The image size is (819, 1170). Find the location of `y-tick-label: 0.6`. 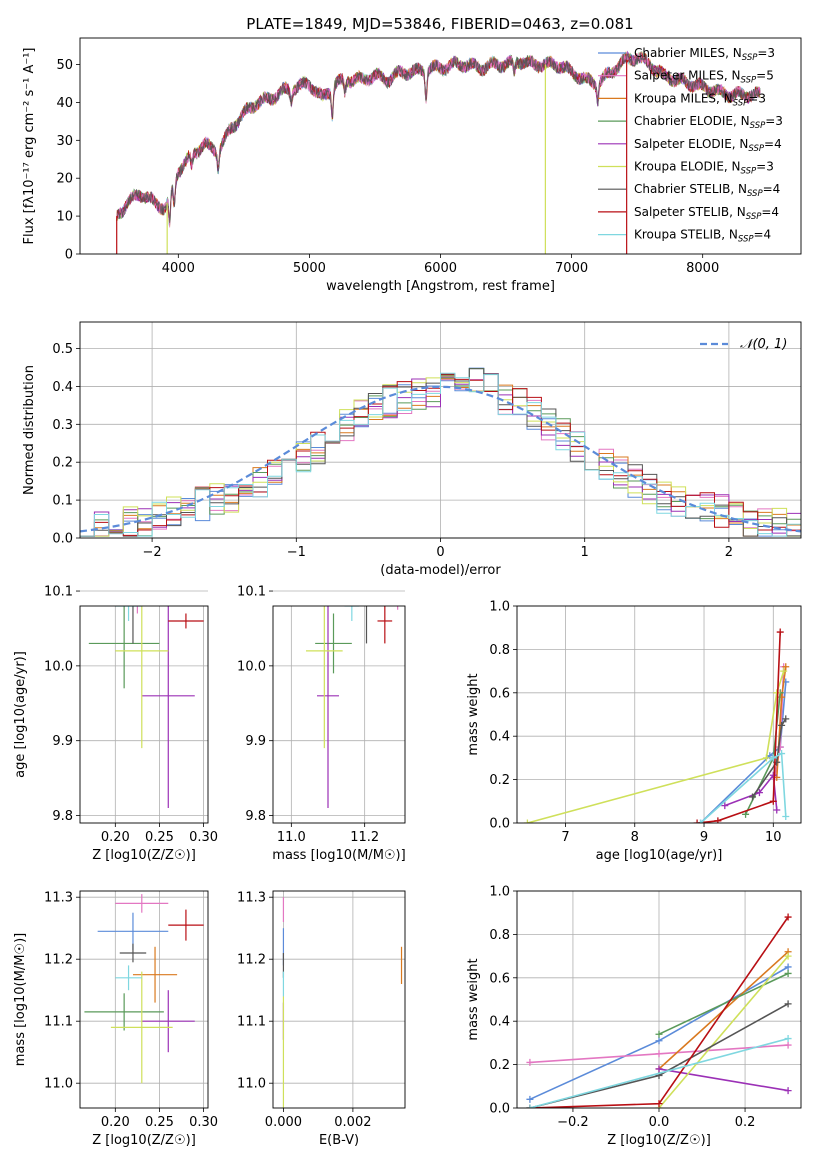

y-tick-label: 0.6 is located at coordinates (499, 978).